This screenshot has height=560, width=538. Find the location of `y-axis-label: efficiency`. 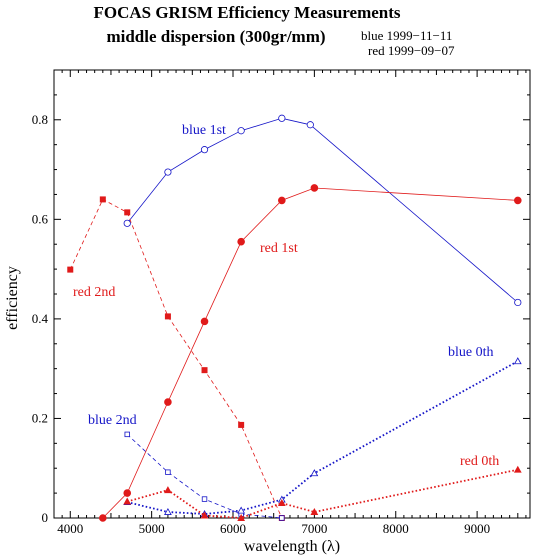

y-axis-label: efficiency is located at coordinates (12, 298).